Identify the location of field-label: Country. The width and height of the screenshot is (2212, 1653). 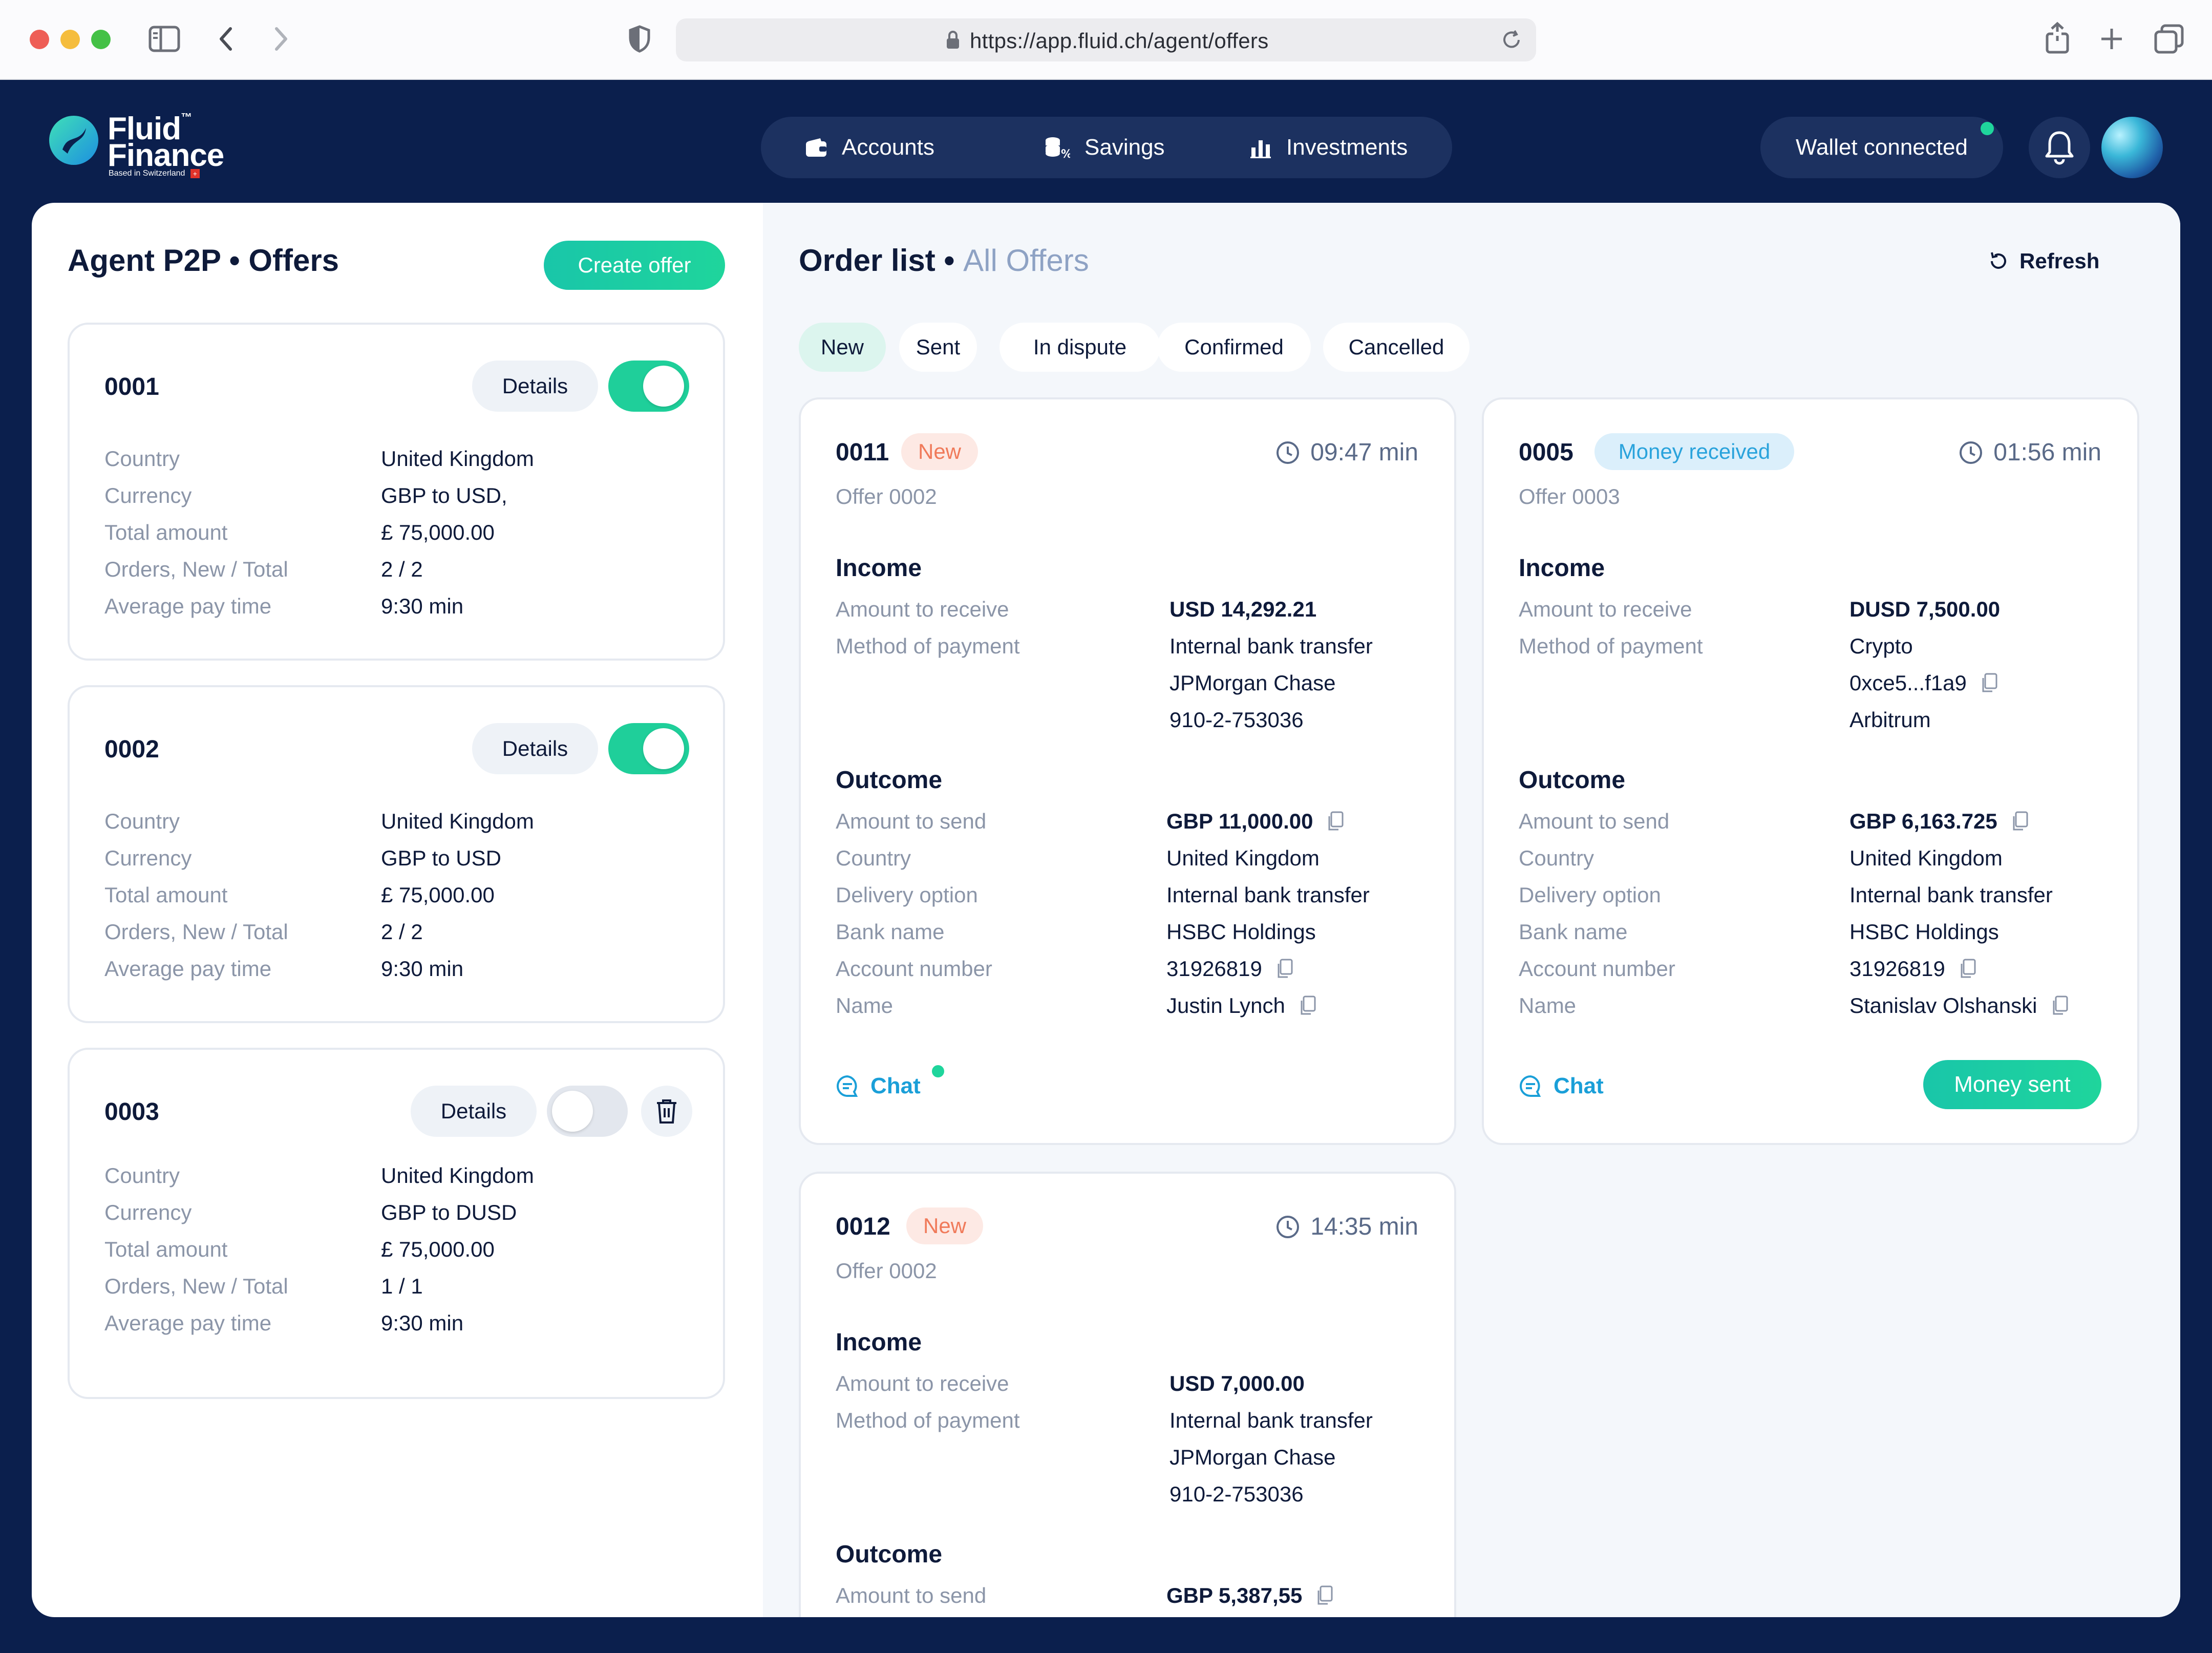
(142, 459).